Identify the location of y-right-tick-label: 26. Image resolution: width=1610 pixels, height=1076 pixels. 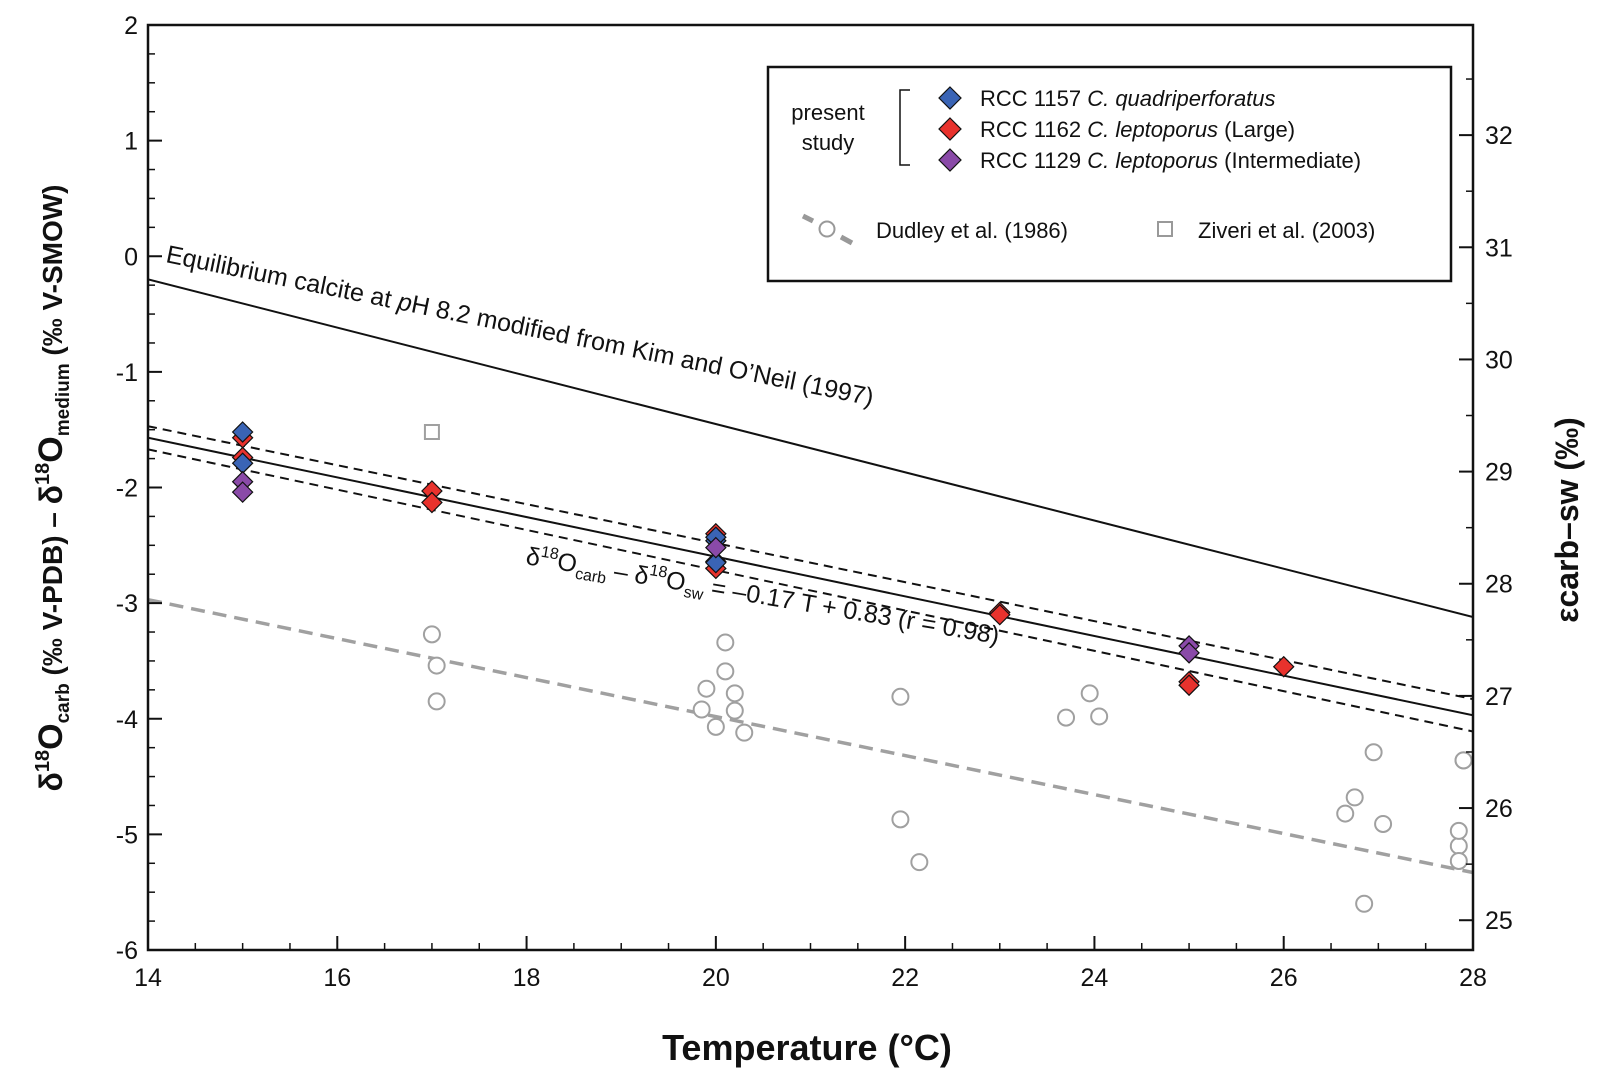
(1499, 809).